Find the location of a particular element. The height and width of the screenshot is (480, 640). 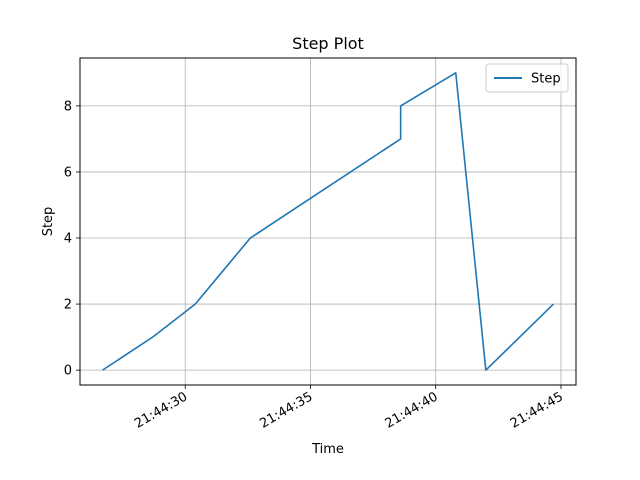

y-tick-label: 8 is located at coordinates (68, 106).